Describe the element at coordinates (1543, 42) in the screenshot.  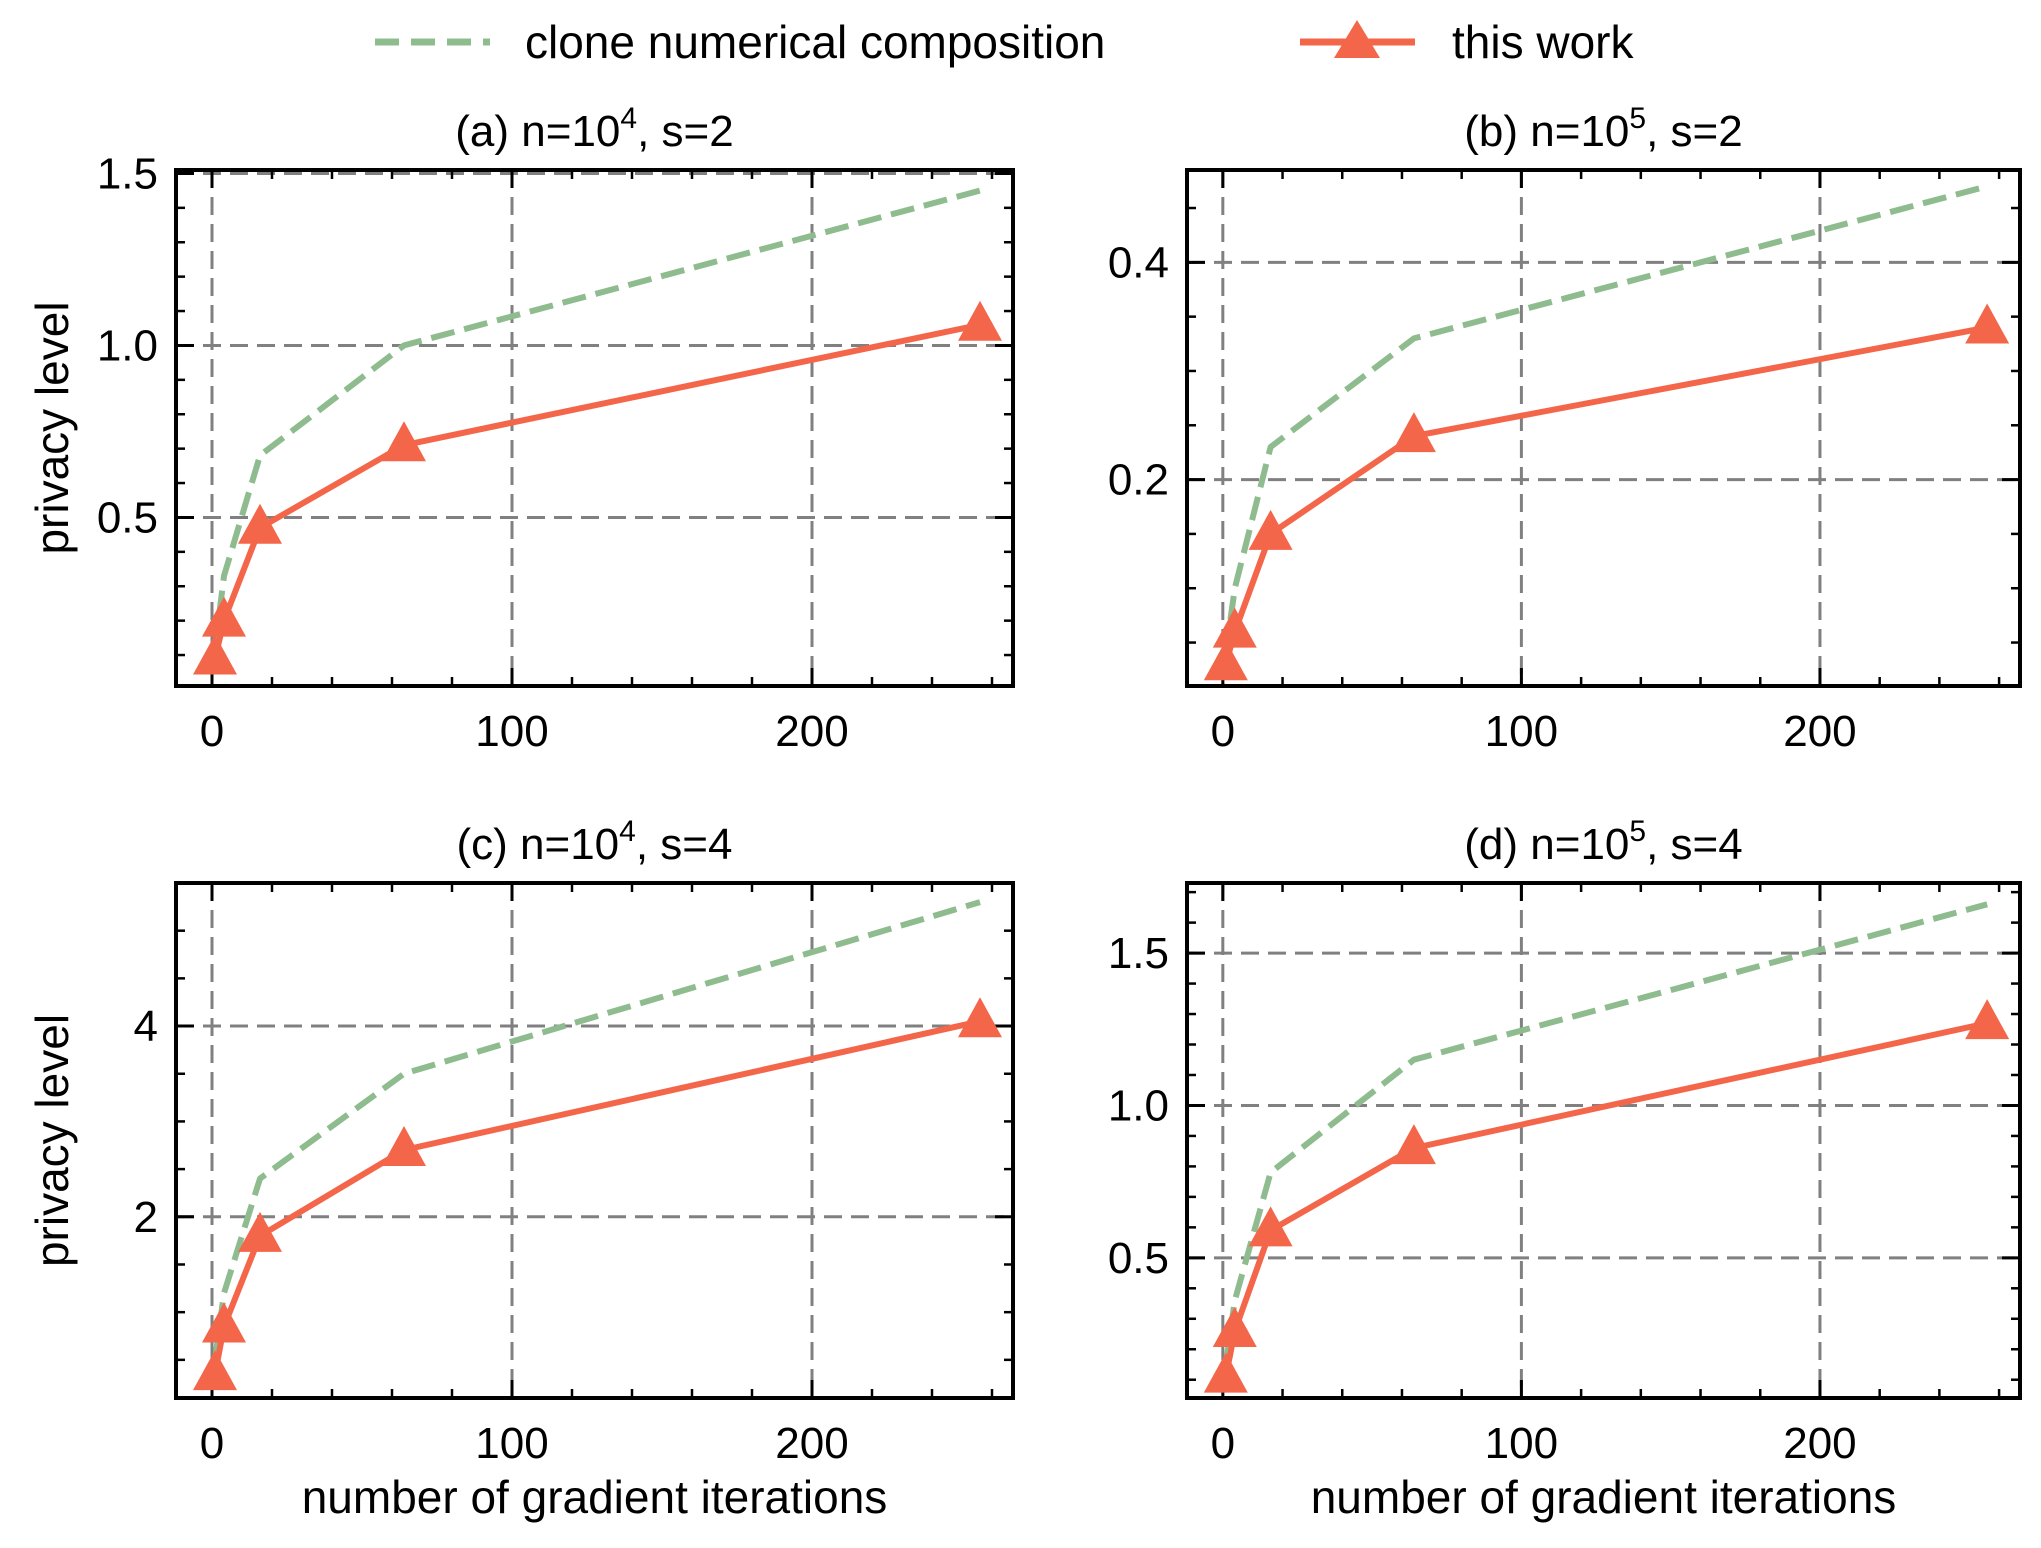
I see `legend-this-work-label: this work` at that location.